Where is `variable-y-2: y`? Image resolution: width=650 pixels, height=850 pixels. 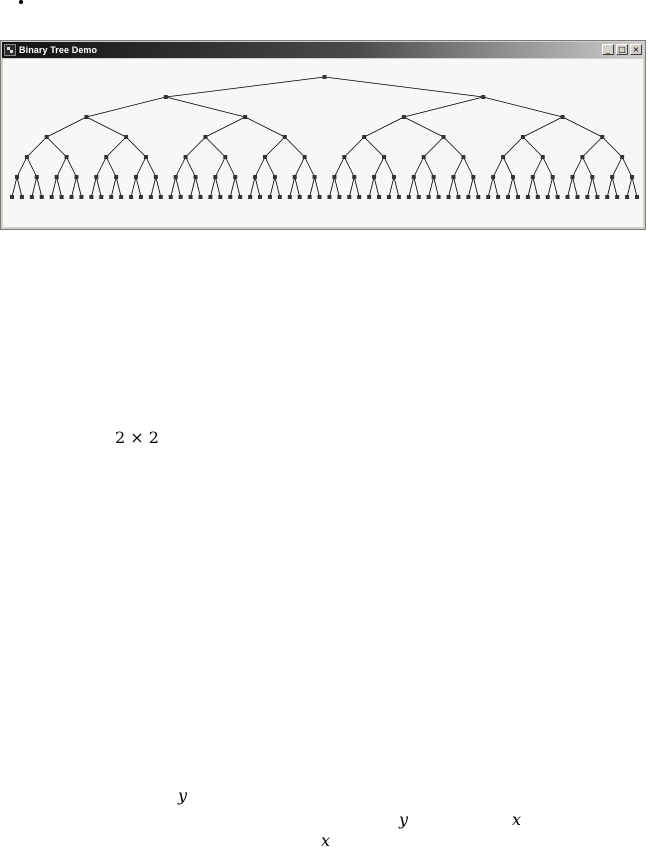 variable-y-2: y is located at coordinates (404, 819).